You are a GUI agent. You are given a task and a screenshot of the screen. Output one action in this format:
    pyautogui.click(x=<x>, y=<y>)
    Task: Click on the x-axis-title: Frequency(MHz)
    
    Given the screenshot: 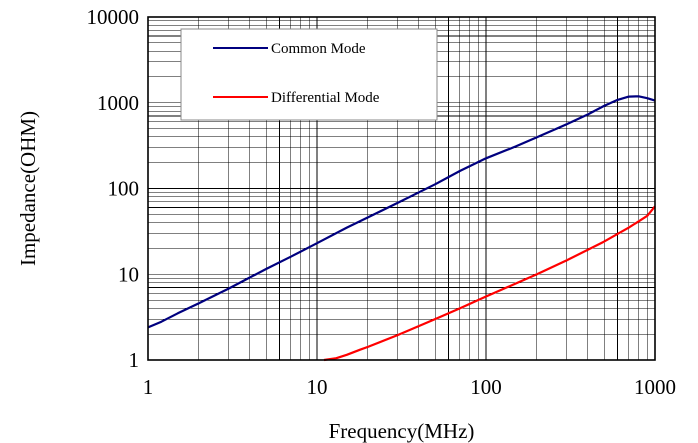 What is the action you would take?
    pyautogui.click(x=402, y=431)
    